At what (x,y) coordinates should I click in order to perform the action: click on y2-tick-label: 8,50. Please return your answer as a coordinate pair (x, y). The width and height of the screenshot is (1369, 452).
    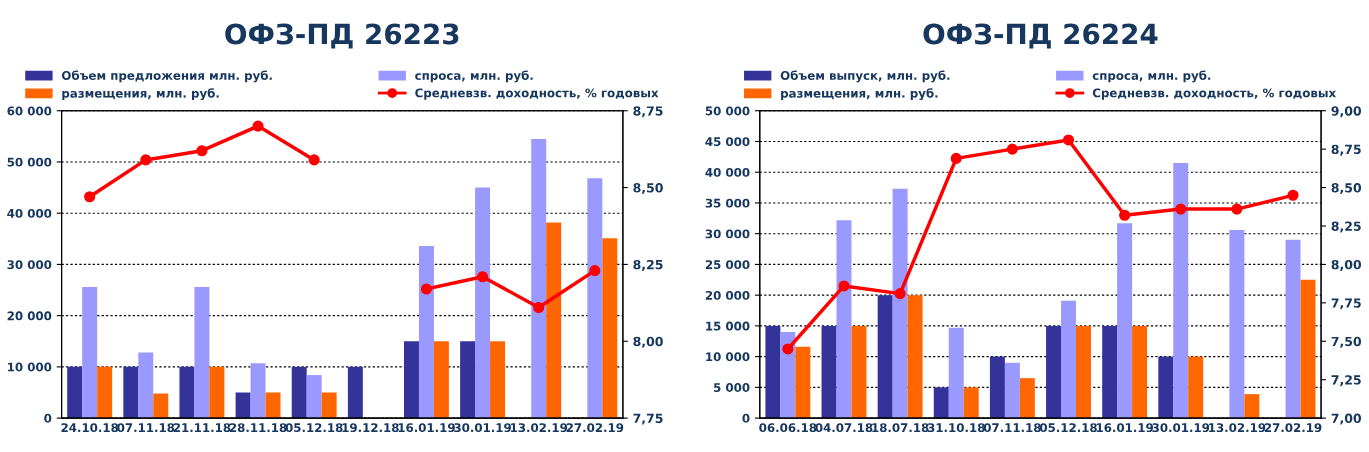
    Looking at the image, I should click on (1346, 189).